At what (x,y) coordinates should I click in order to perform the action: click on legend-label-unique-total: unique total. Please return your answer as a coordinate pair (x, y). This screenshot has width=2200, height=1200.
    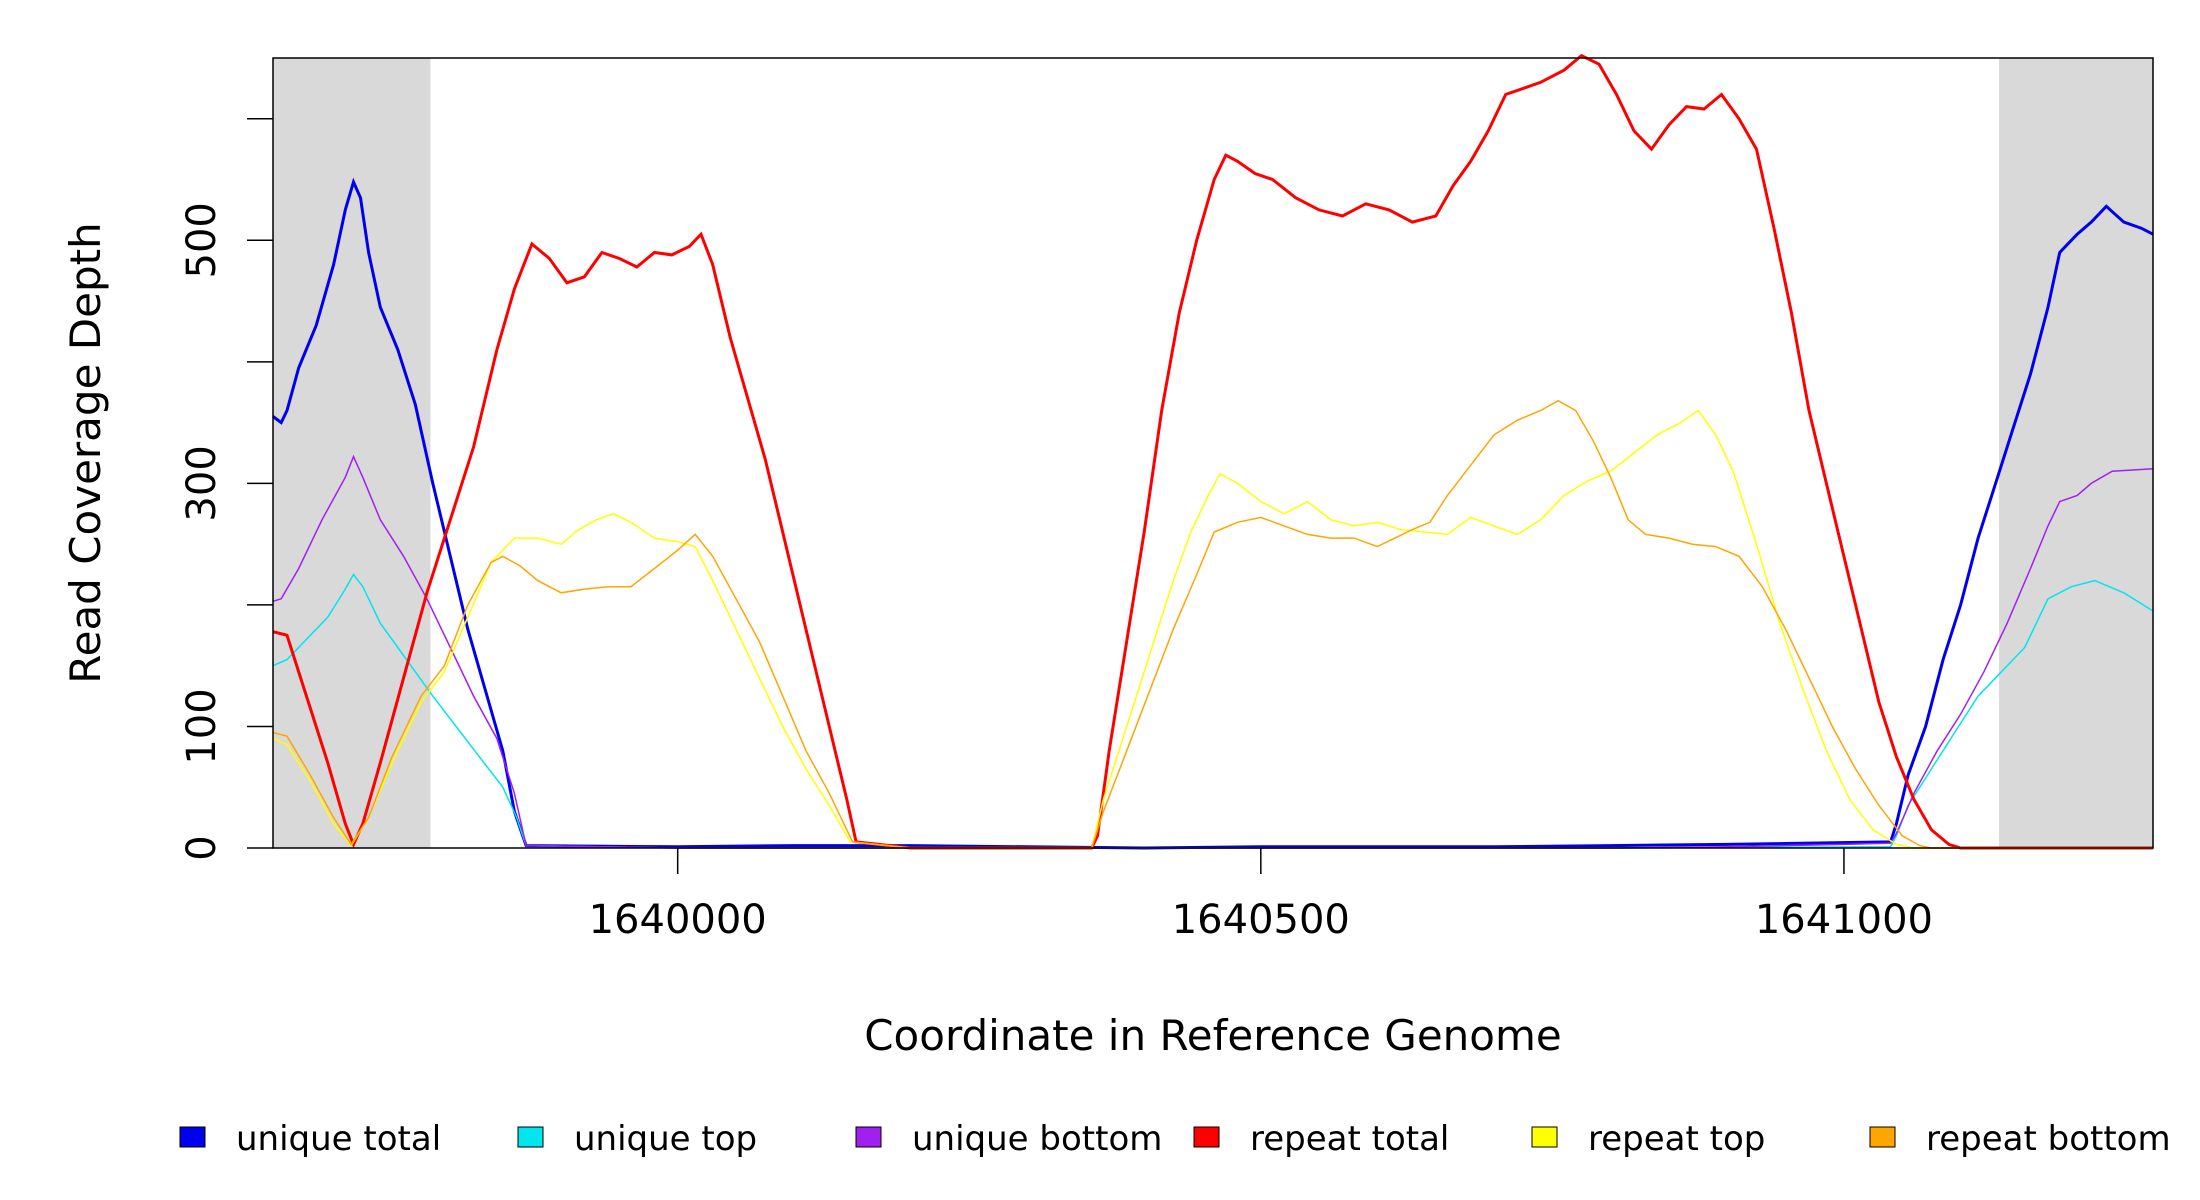
    Looking at the image, I should click on (338, 1139).